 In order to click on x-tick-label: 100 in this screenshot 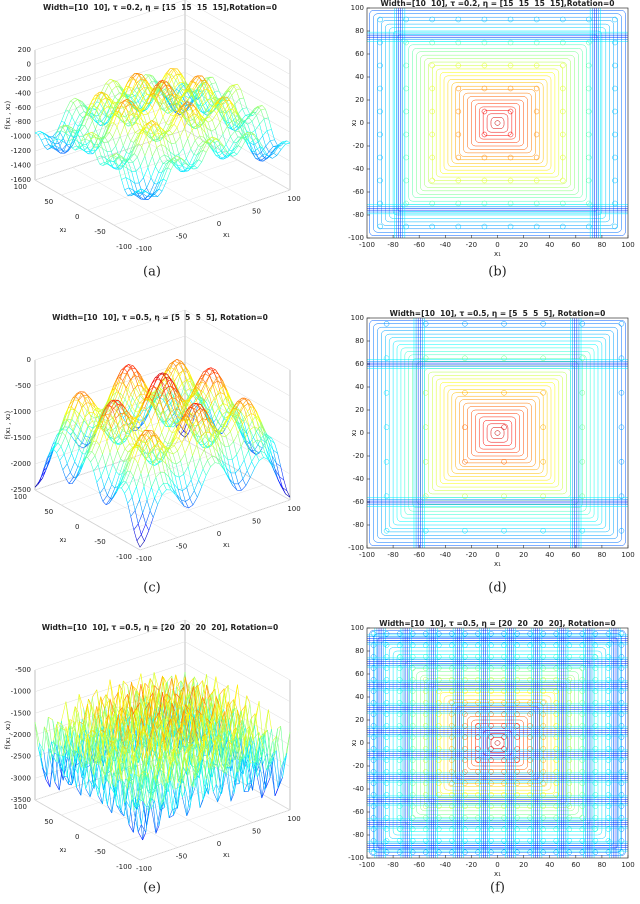, I will do `click(293, 509)`.